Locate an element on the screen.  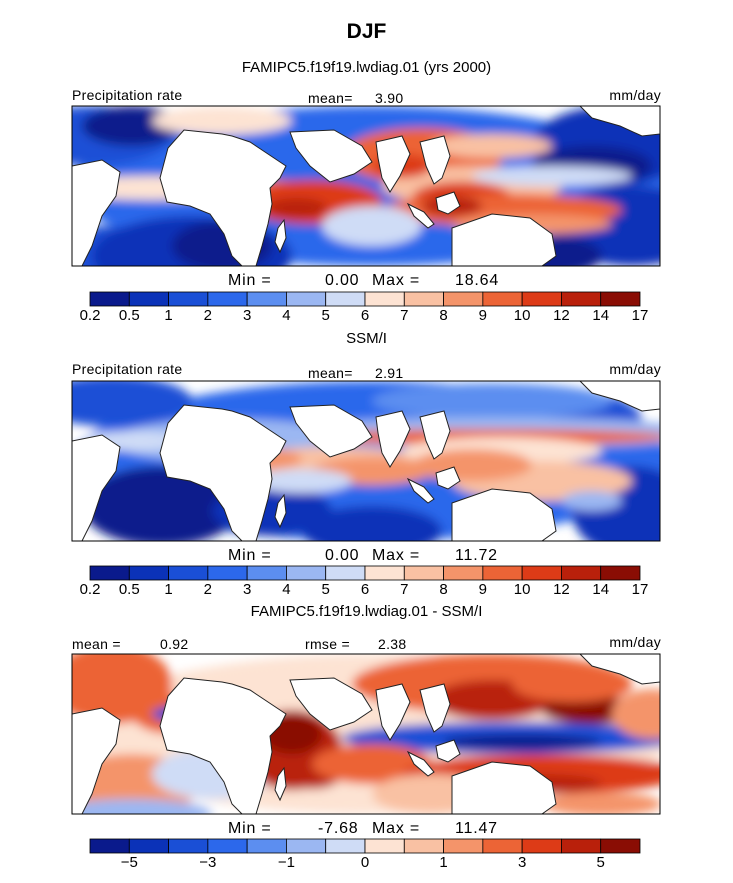
colorbar-tick-label: 9 is located at coordinates (483, 589).